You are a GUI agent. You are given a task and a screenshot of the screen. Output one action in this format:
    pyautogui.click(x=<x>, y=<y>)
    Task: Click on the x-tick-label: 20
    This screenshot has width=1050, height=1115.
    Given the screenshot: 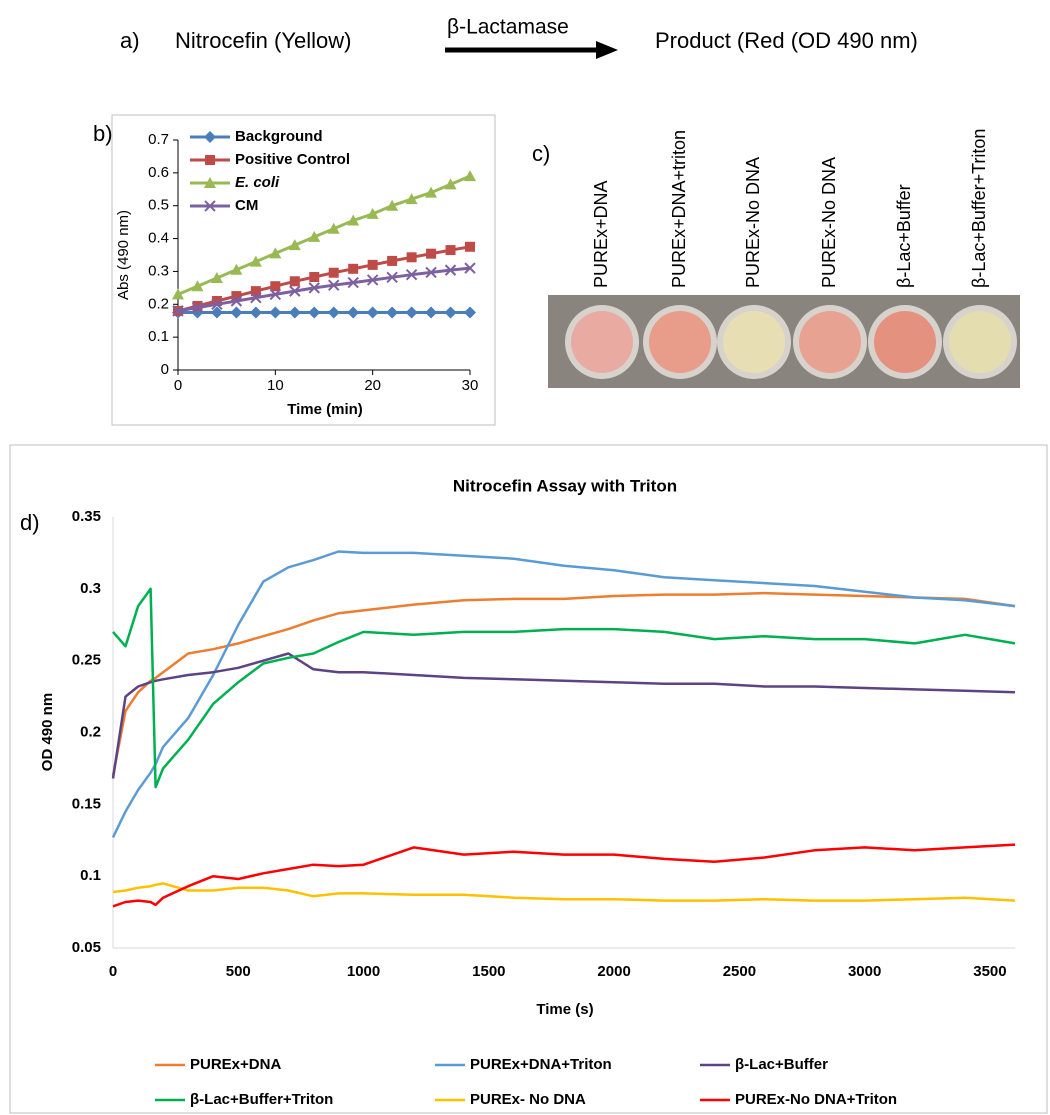 What is the action you would take?
    pyautogui.click(x=372, y=385)
    